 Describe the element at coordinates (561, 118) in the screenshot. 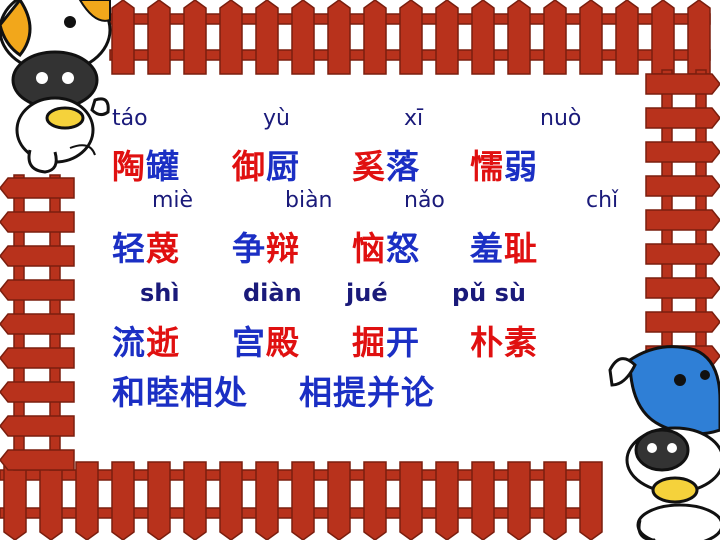

I see `pinyin-nuo: nuò` at that location.